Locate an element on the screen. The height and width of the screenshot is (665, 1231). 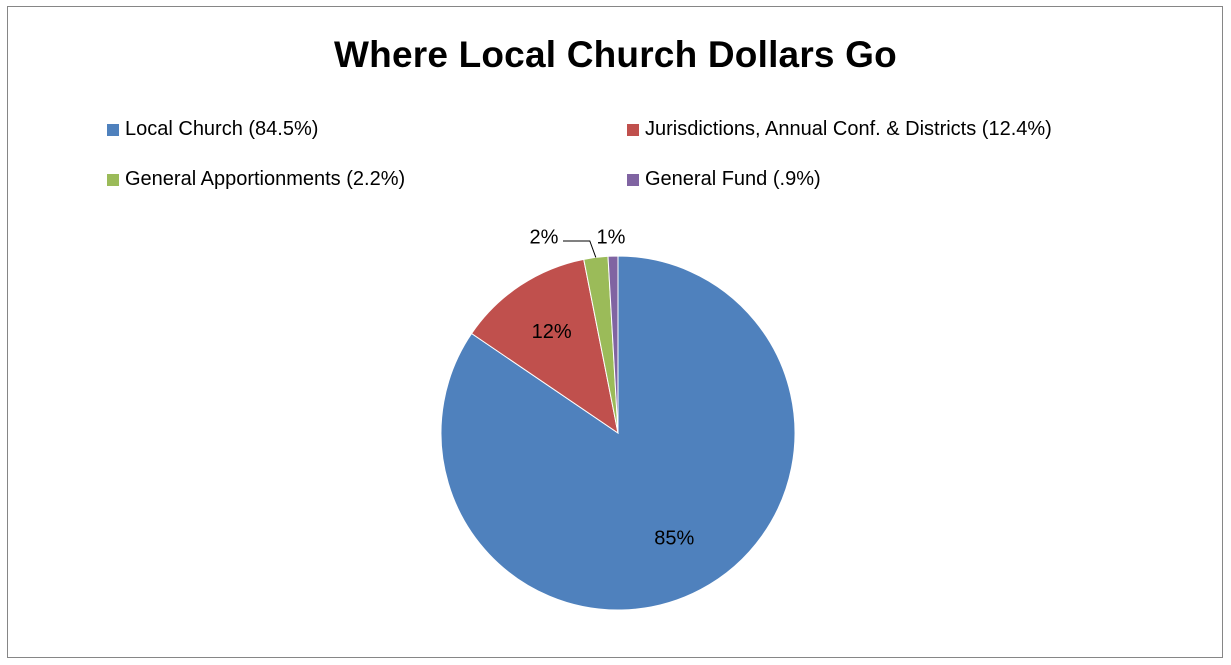
data-label-jurisdictions: 12% is located at coordinates (552, 332).